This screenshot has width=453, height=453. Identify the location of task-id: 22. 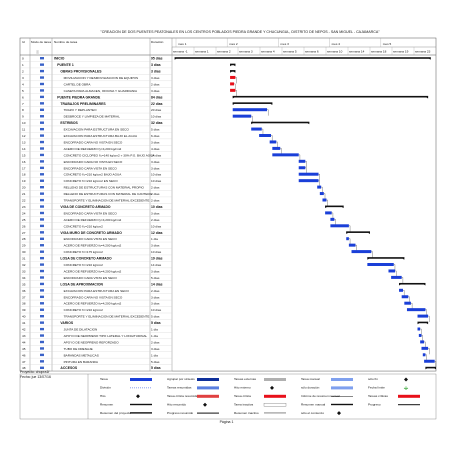
(24, 201).